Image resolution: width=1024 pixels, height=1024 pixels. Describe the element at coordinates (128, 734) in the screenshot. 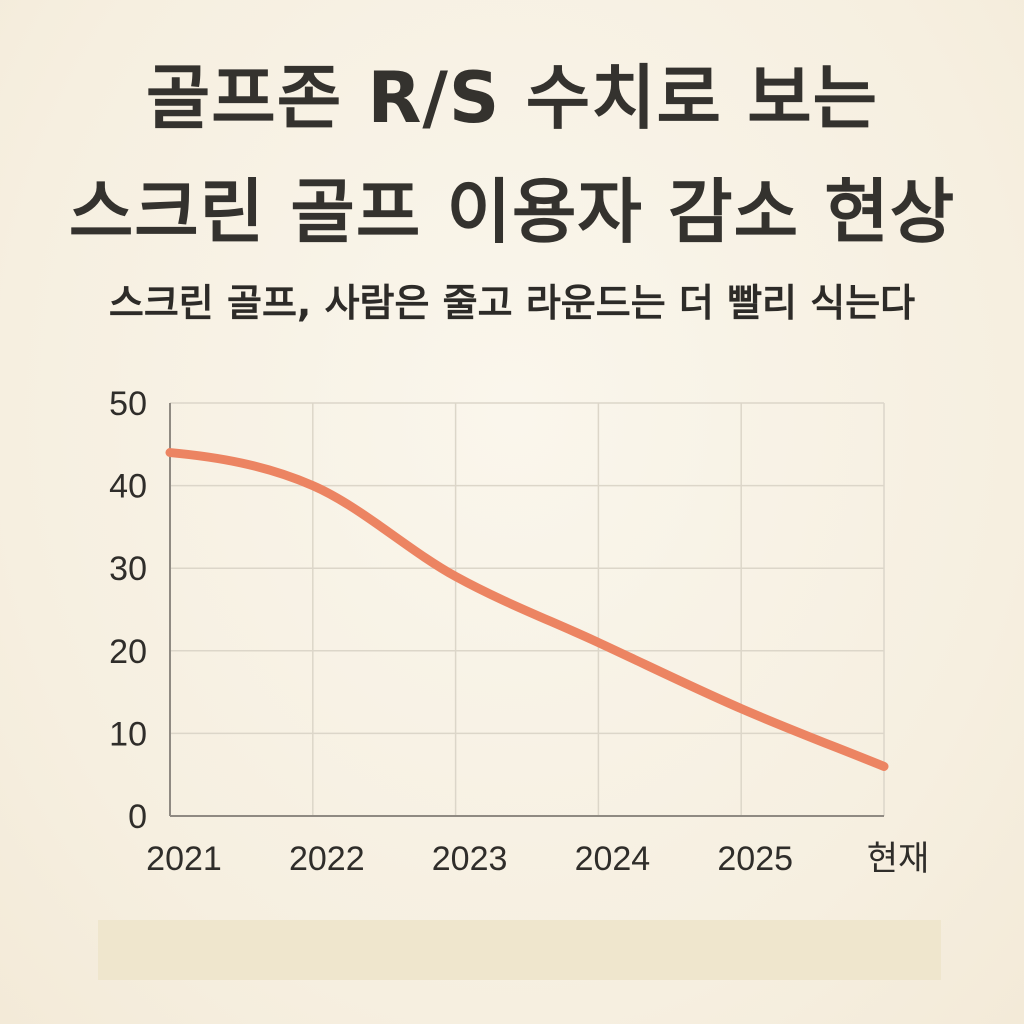

I see `y-tick-label: 10` at that location.